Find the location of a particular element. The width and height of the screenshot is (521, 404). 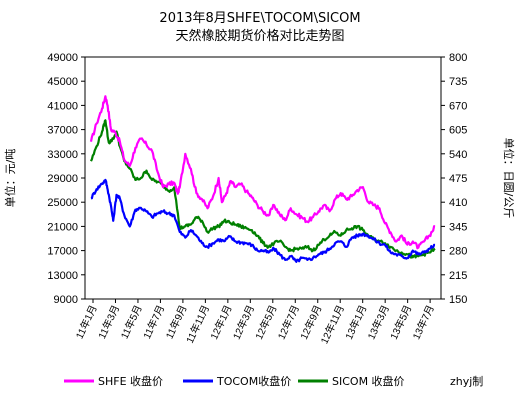

y-right-tick-label: 540 is located at coordinates (458, 155).